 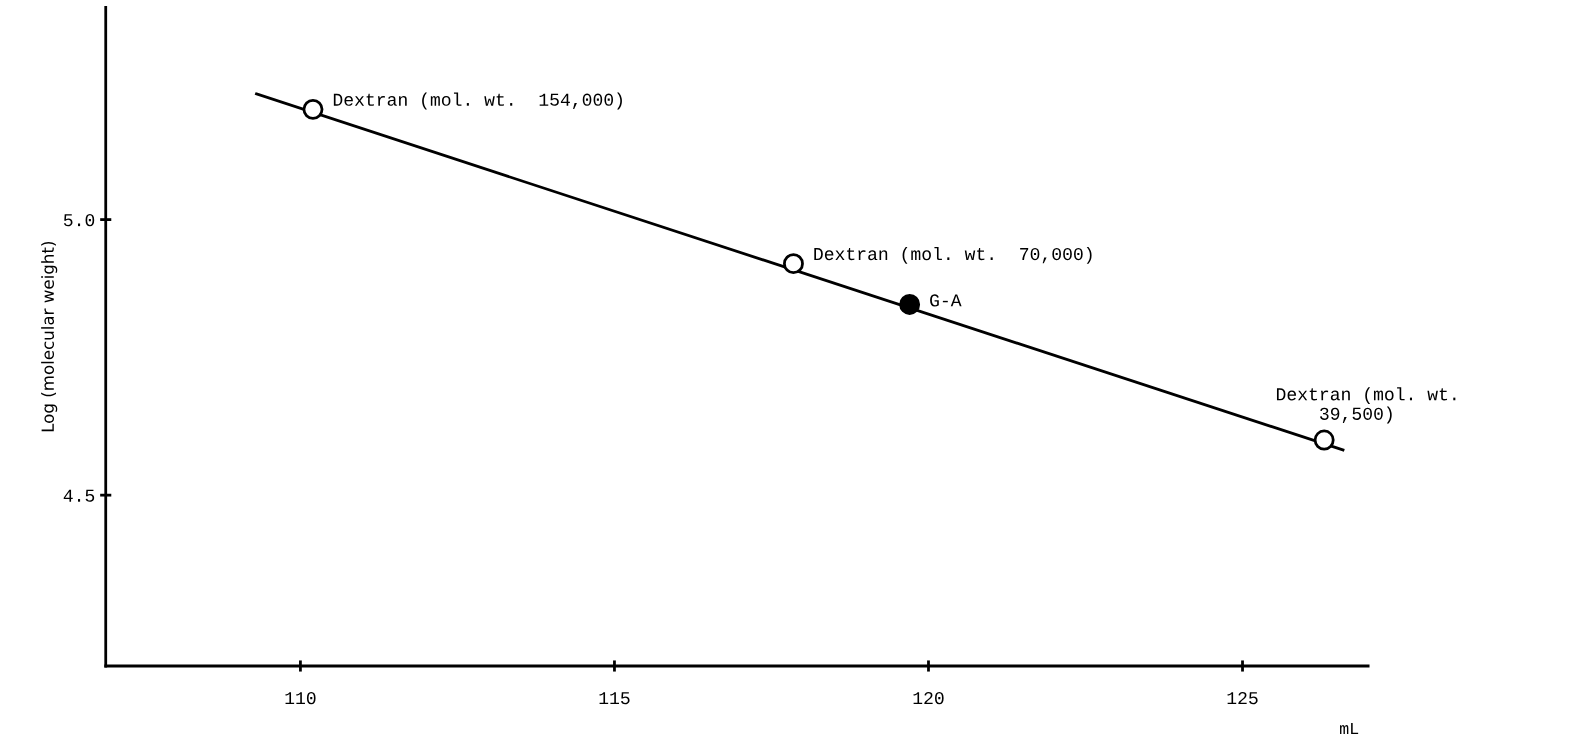 I want to click on annotation: Dextran (mol. wt. 154,000), so click(x=477, y=101).